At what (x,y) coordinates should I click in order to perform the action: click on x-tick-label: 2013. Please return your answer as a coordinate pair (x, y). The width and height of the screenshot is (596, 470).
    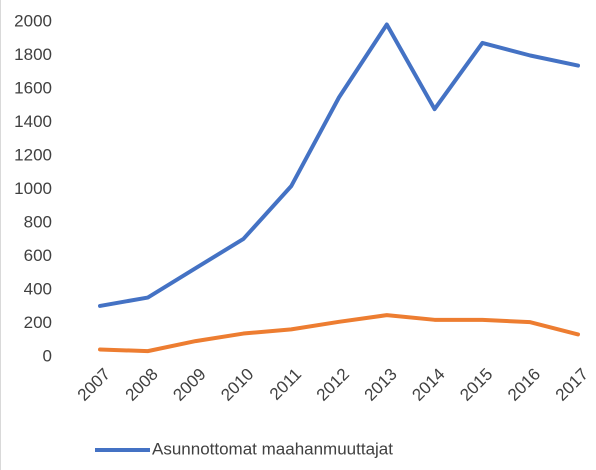
    Looking at the image, I should click on (381, 385).